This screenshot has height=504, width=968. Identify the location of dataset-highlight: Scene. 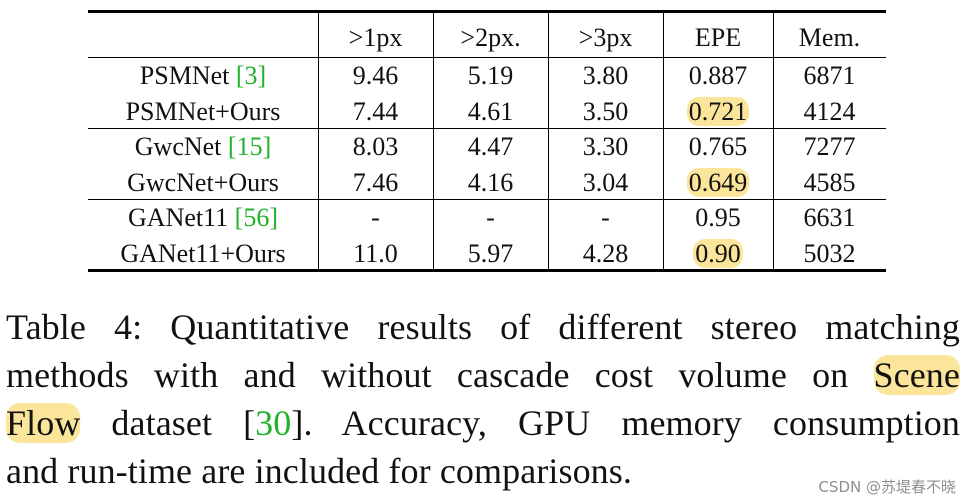
(916, 375).